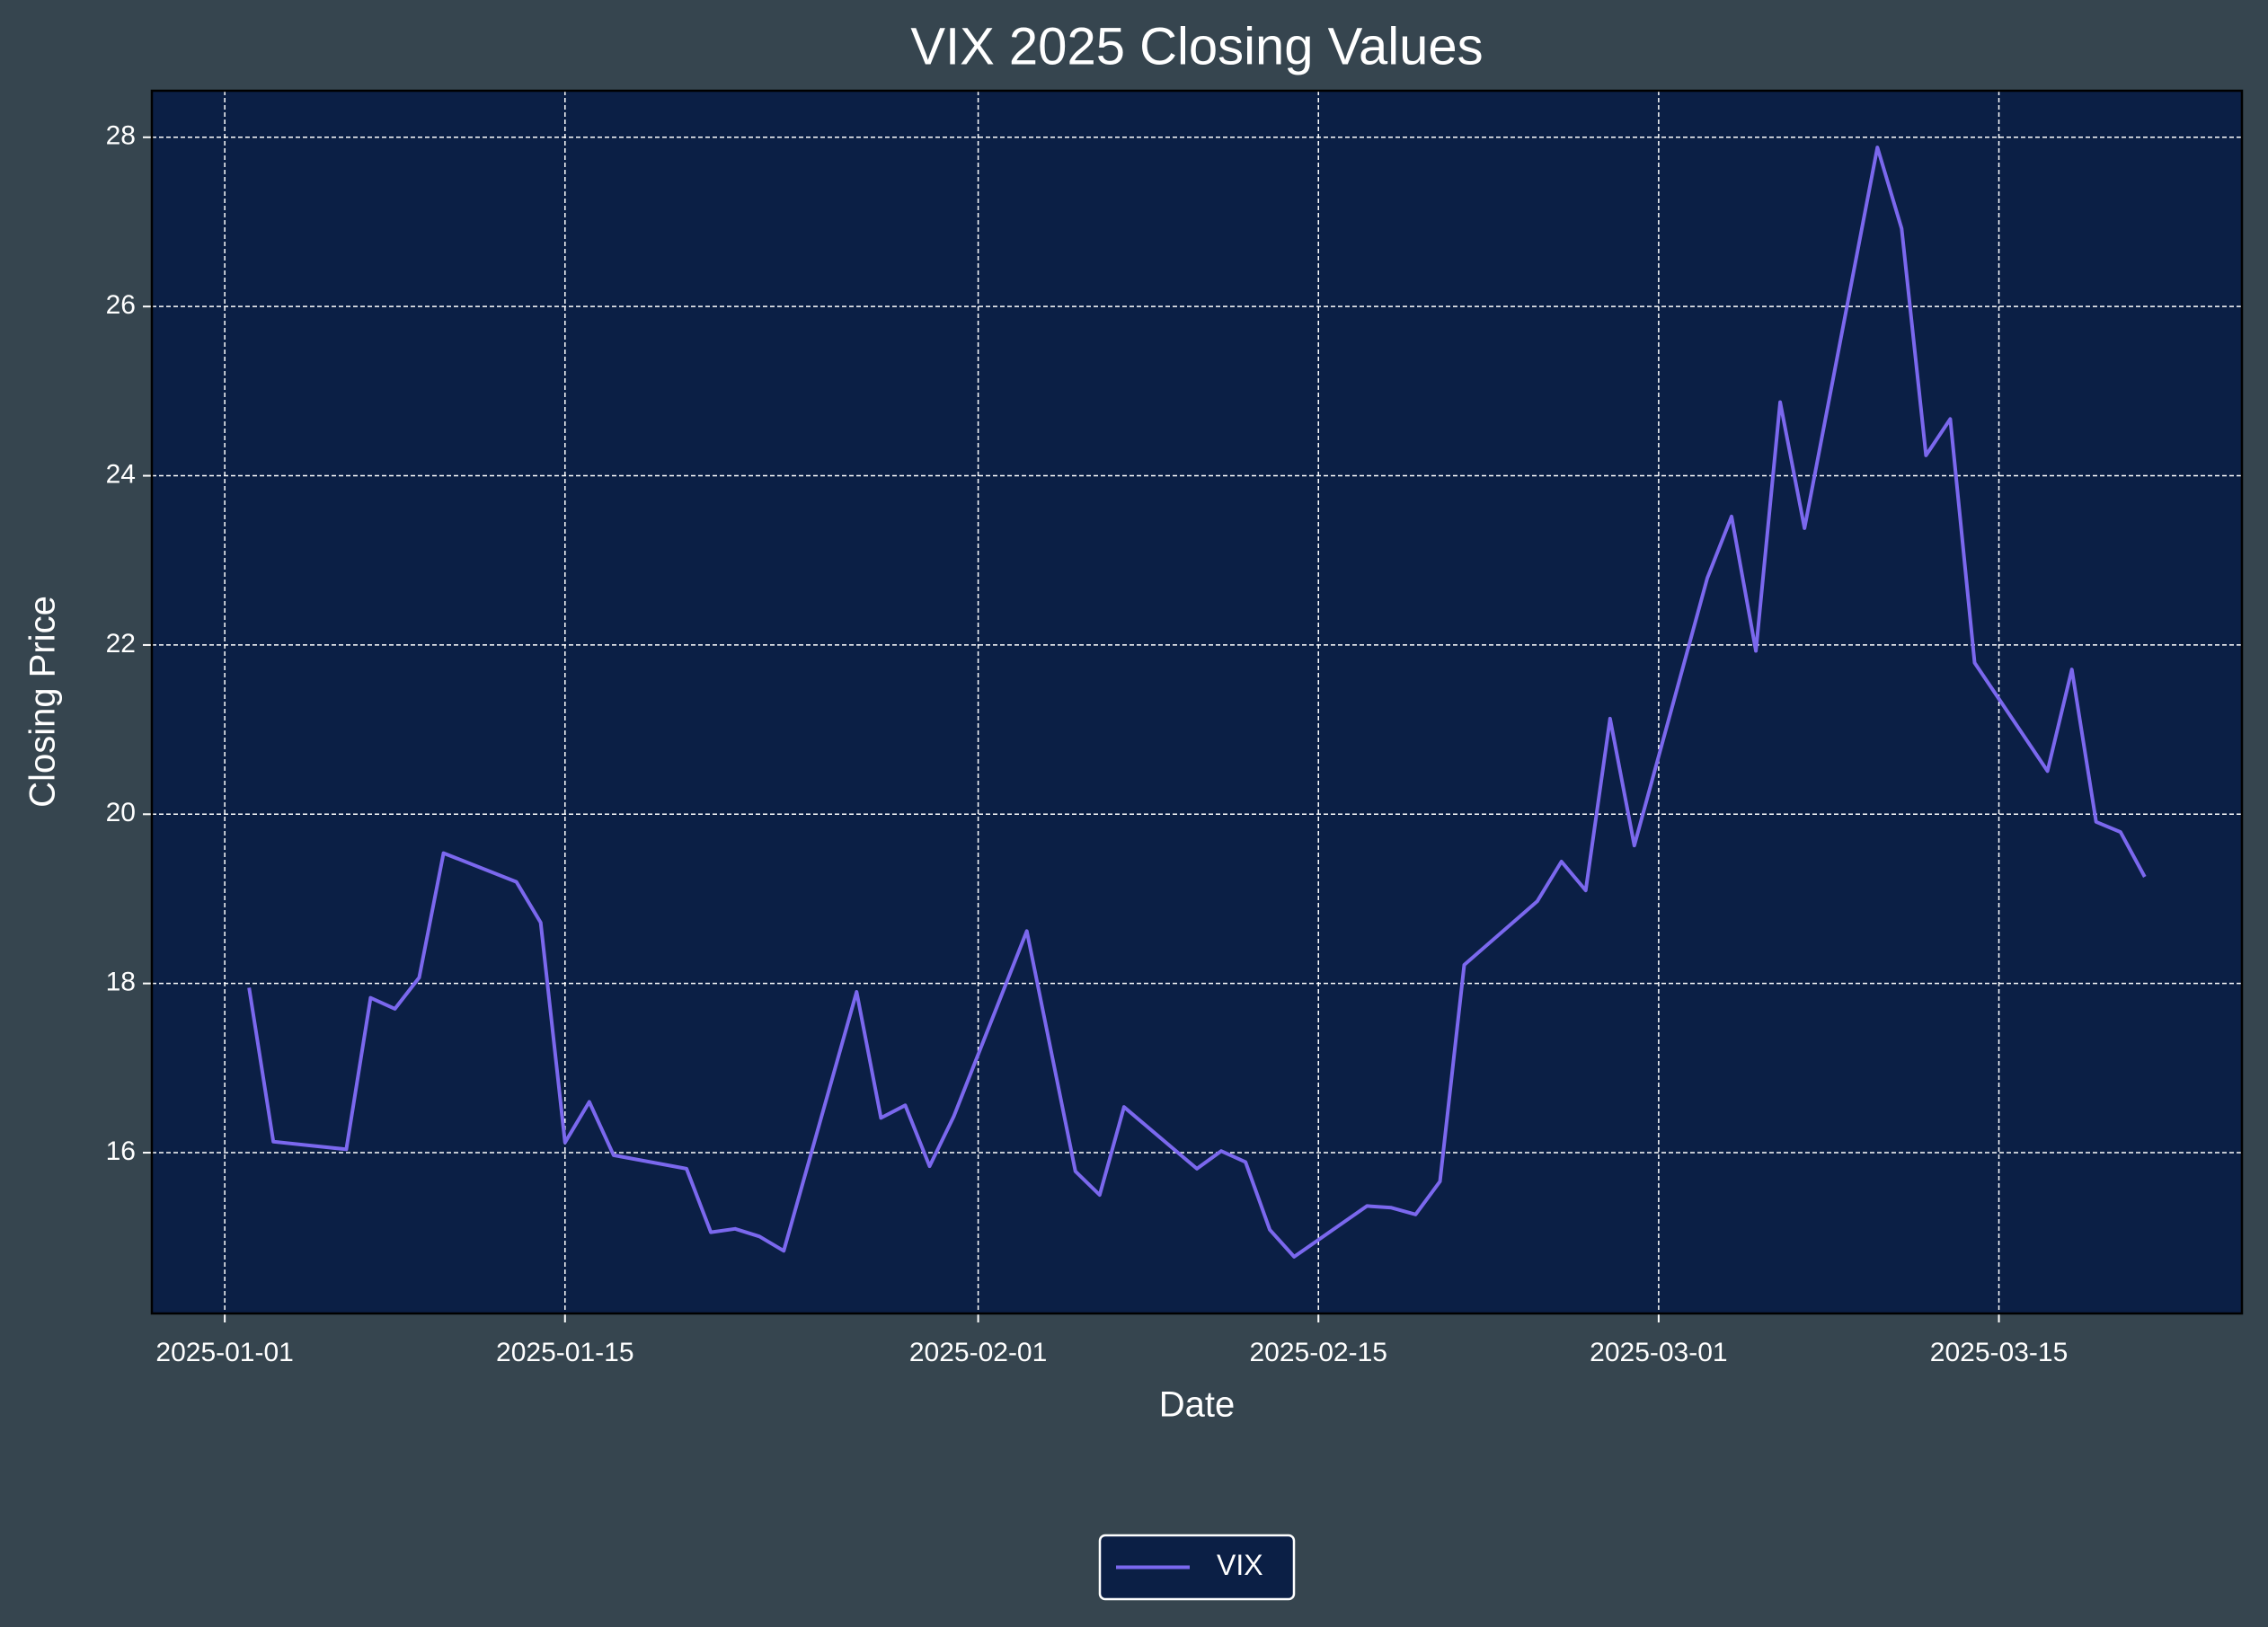  What do you see at coordinates (121, 136) in the screenshot?
I see `y-tick-label: 28` at bounding box center [121, 136].